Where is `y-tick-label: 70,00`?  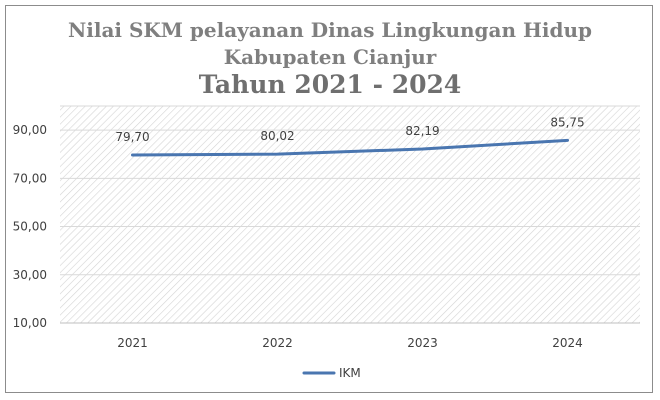
y-tick-label: 70,00 is located at coordinates (30, 178).